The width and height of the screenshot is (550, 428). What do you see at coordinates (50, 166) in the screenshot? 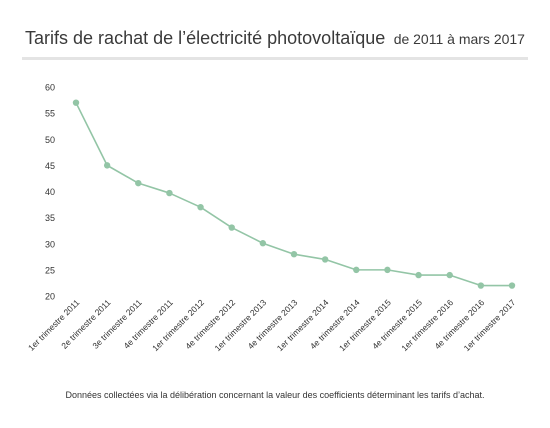
I see `y-tick-label: 45` at bounding box center [50, 166].